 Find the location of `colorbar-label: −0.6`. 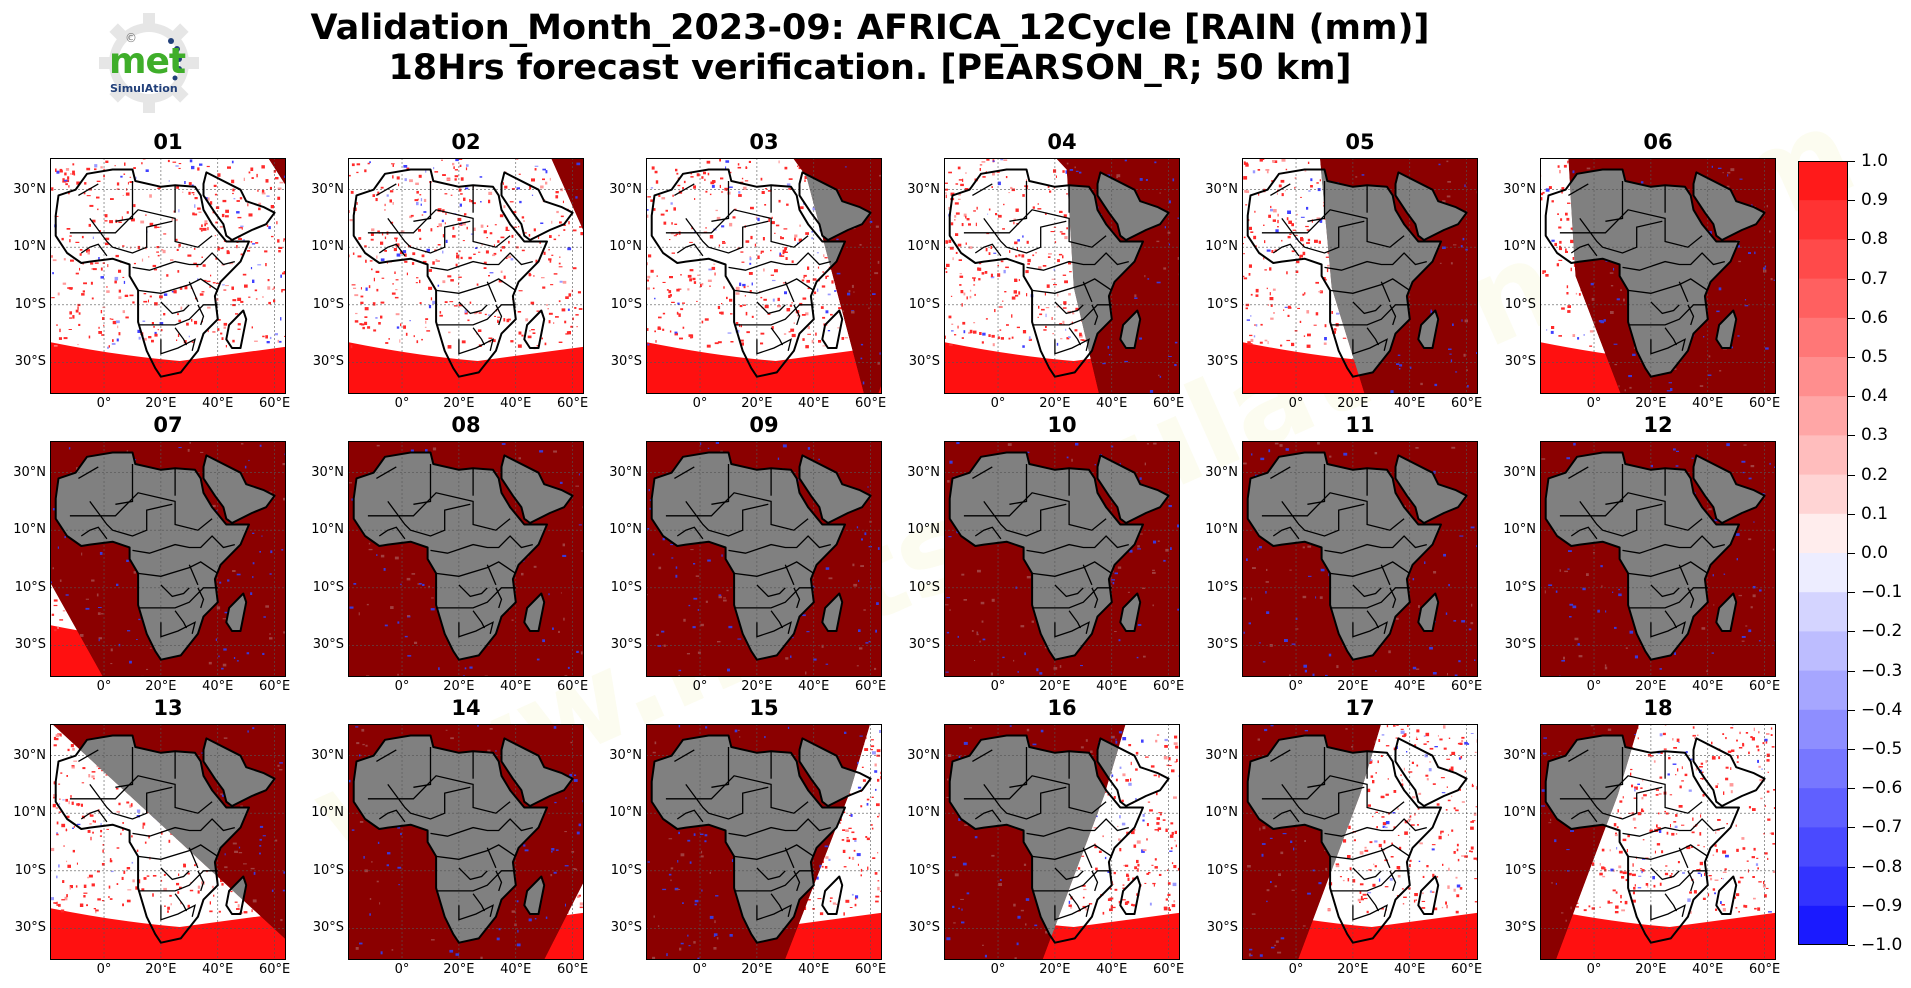

colorbar-label: −0.6 is located at coordinates (1882, 788).